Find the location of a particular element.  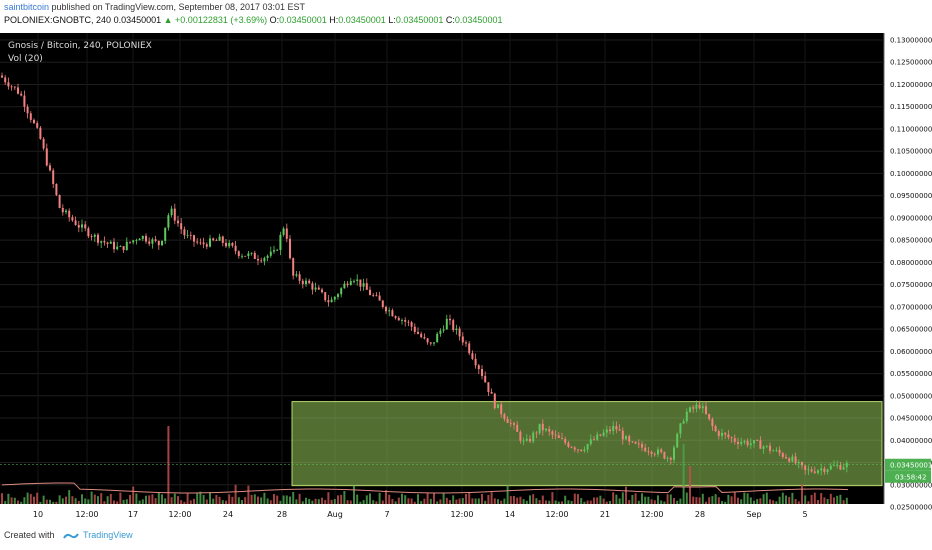

price-tick-label: 0.07500000 is located at coordinates (911, 285).